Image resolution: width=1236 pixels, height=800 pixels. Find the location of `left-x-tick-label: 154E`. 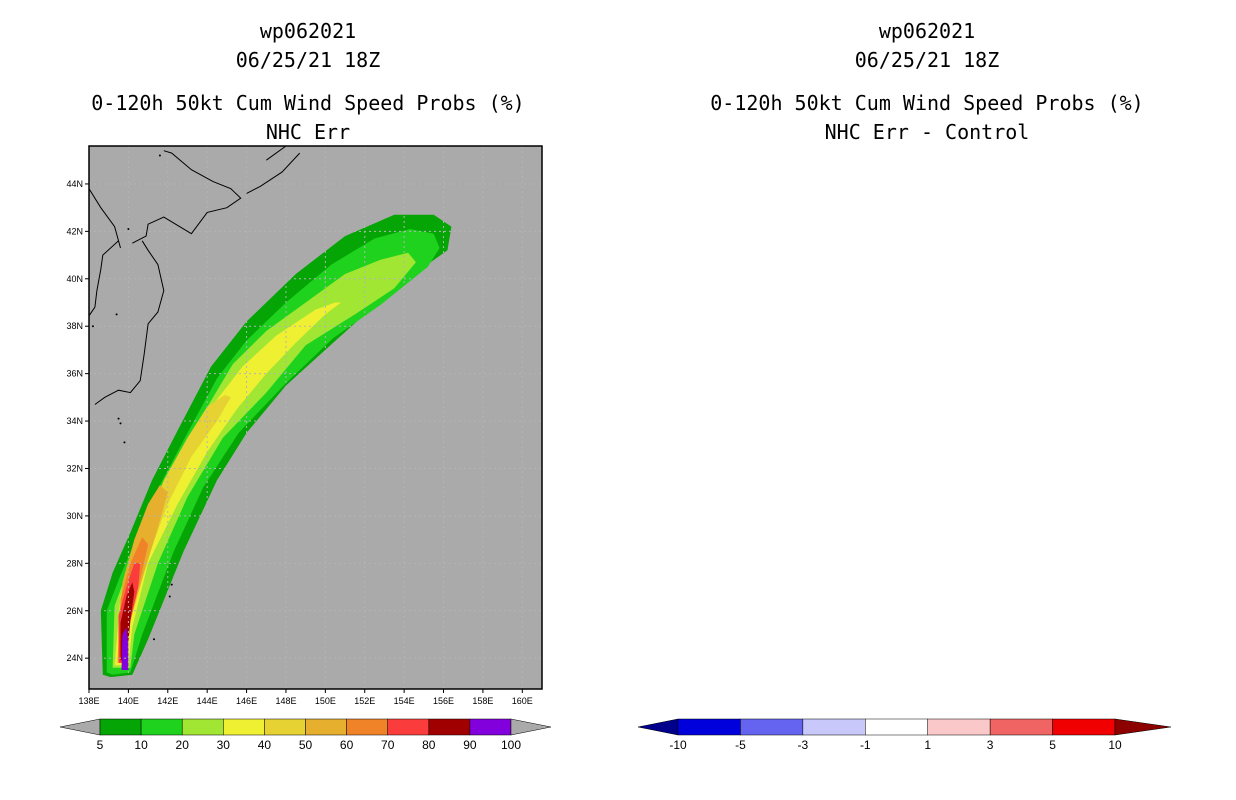

left-x-tick-label: 154E is located at coordinates (404, 701).